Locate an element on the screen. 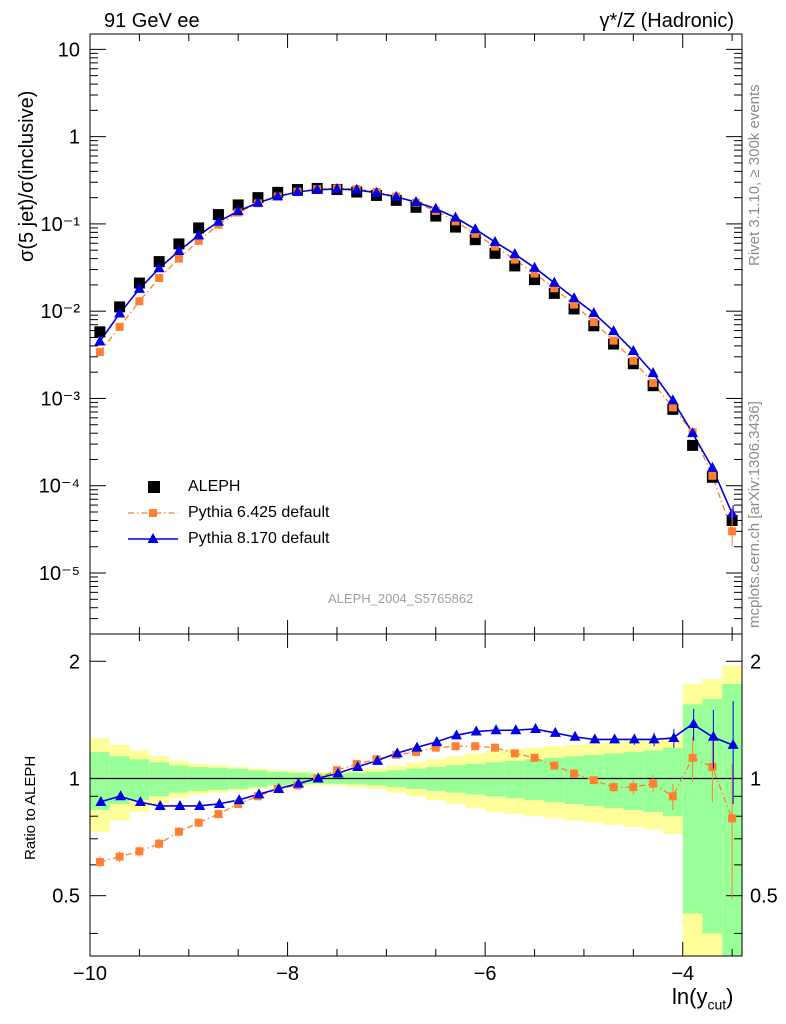  ratio-y-tick-label: 0.5 is located at coordinates (66, 897).